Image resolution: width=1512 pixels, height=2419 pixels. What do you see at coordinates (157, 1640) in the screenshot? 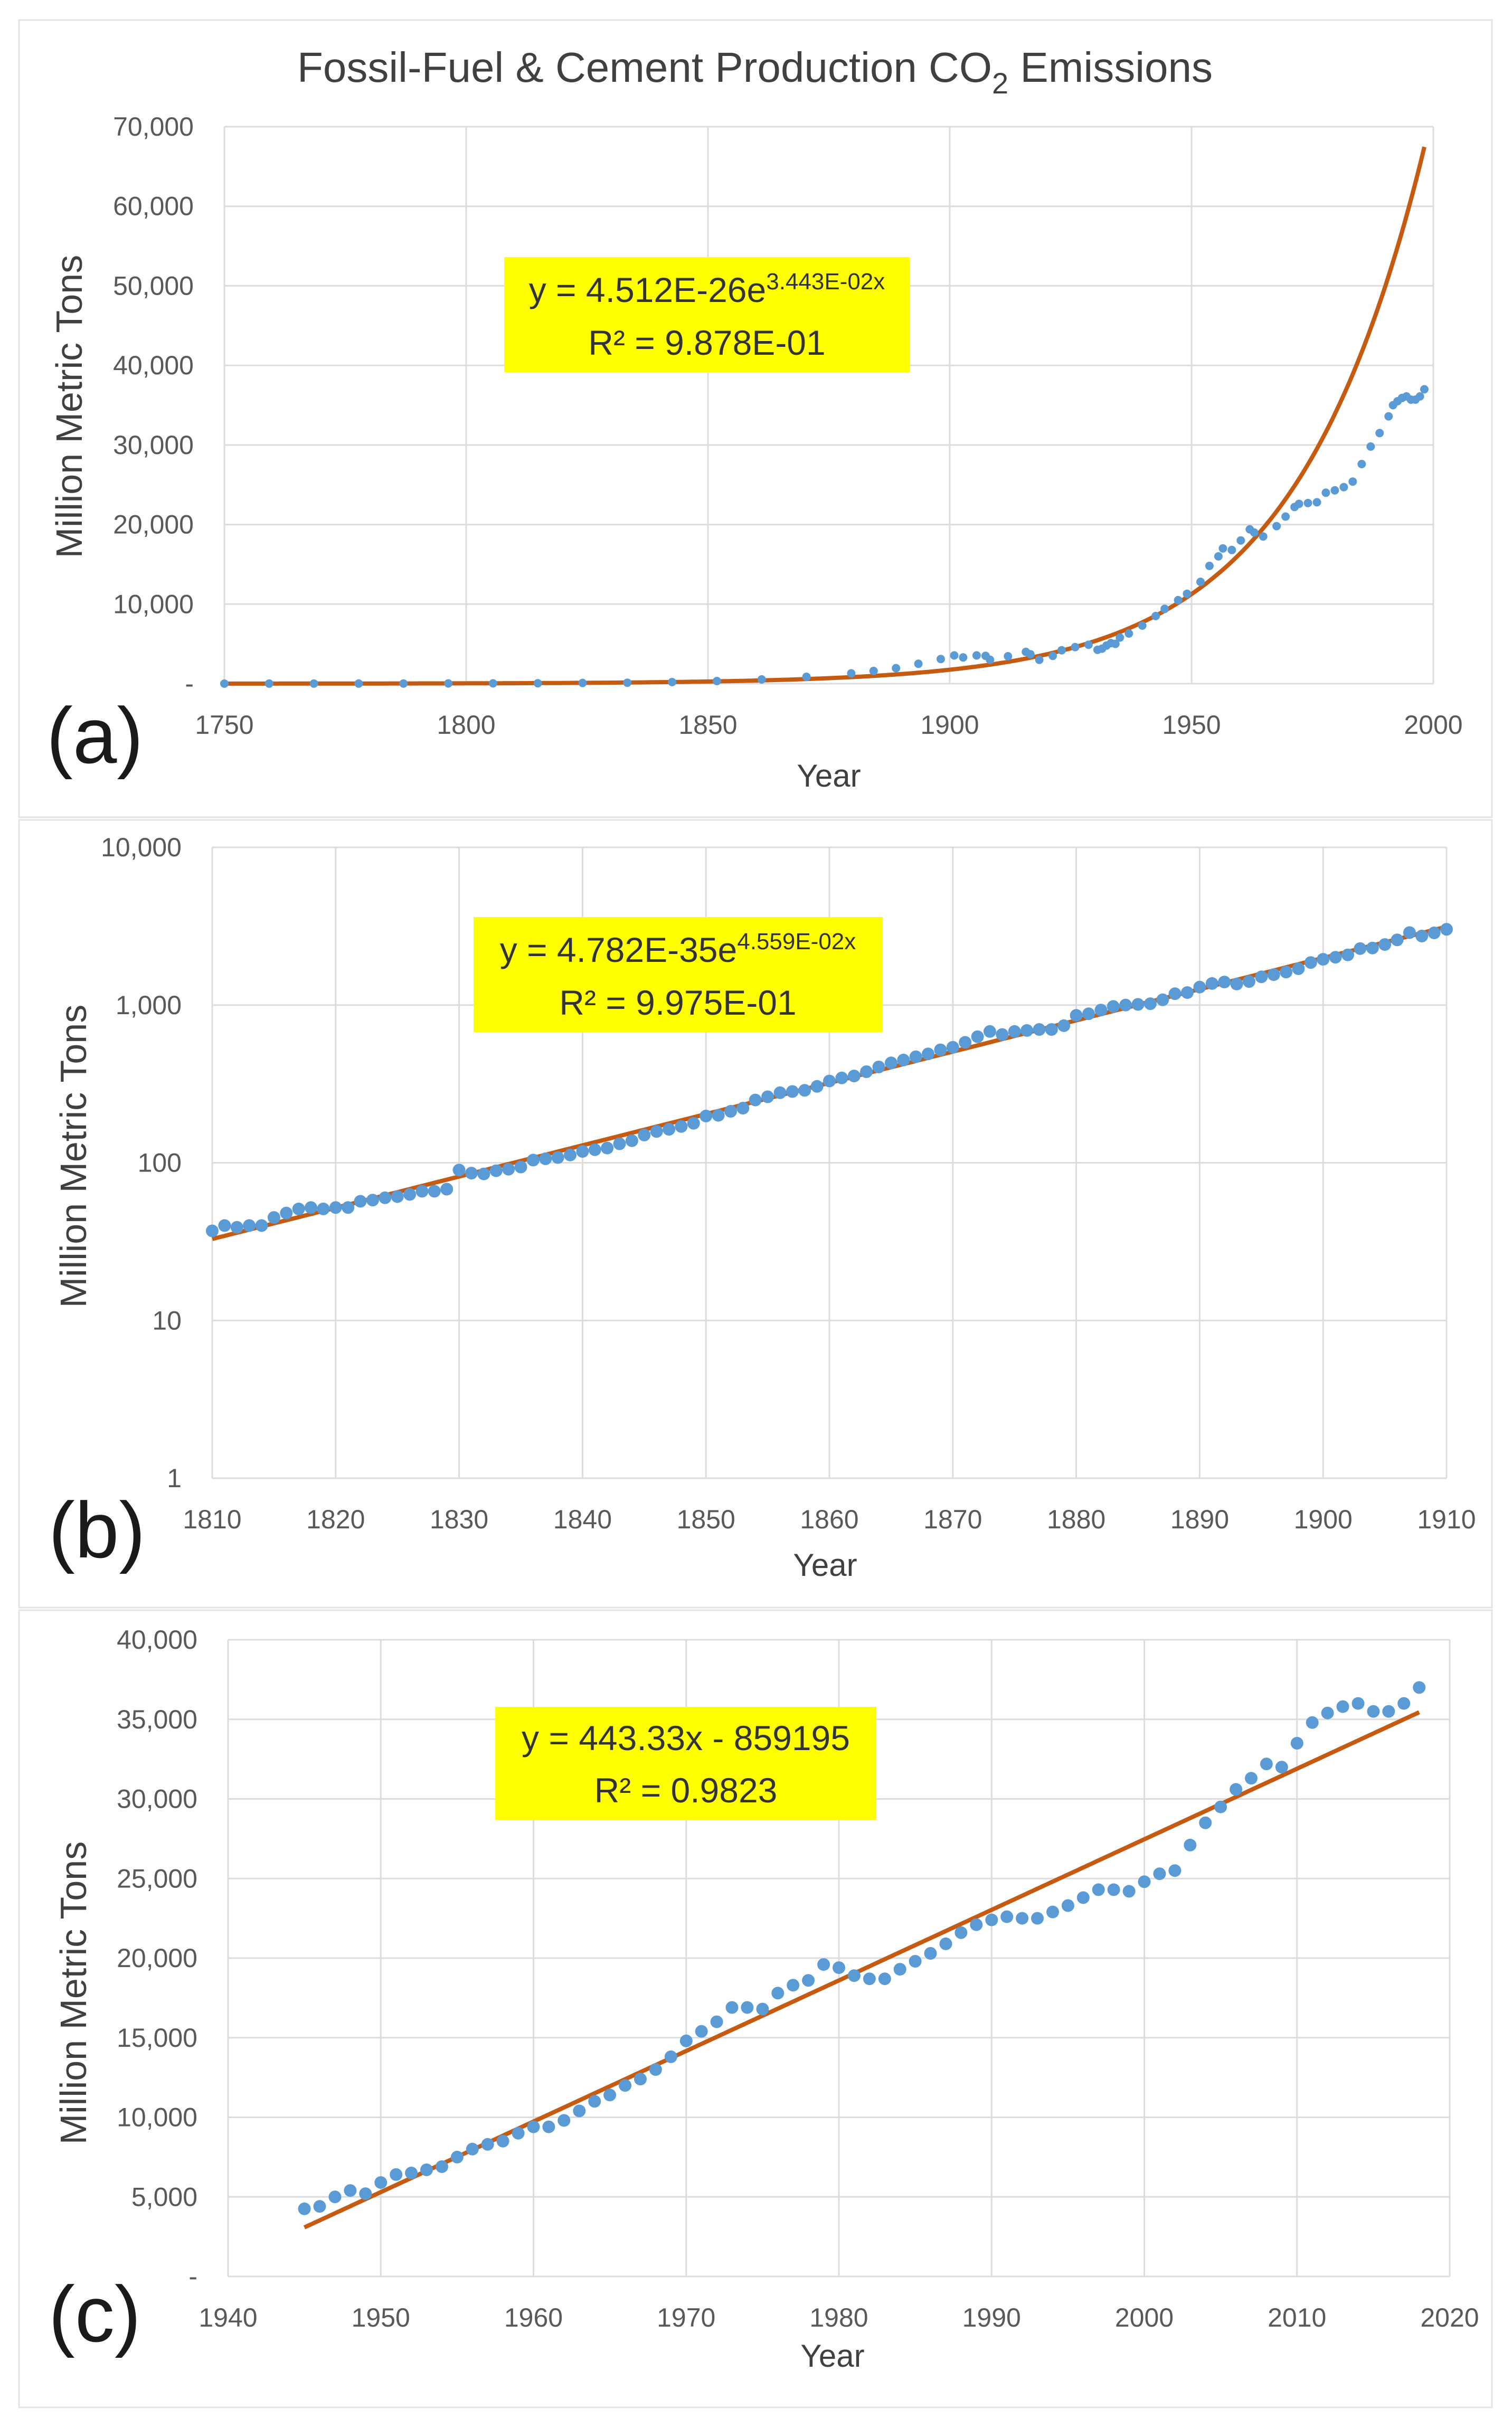
I see `y-tick-label: 40,000` at bounding box center [157, 1640].